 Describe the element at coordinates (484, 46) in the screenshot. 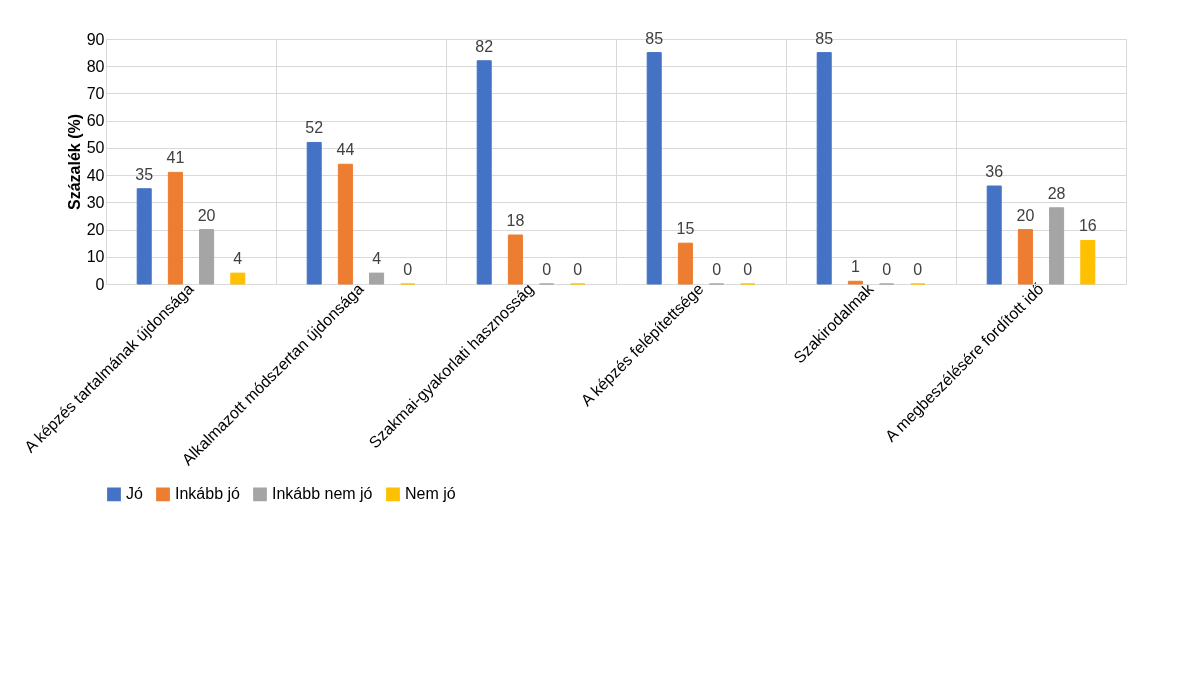

I see `data-label: 82` at that location.